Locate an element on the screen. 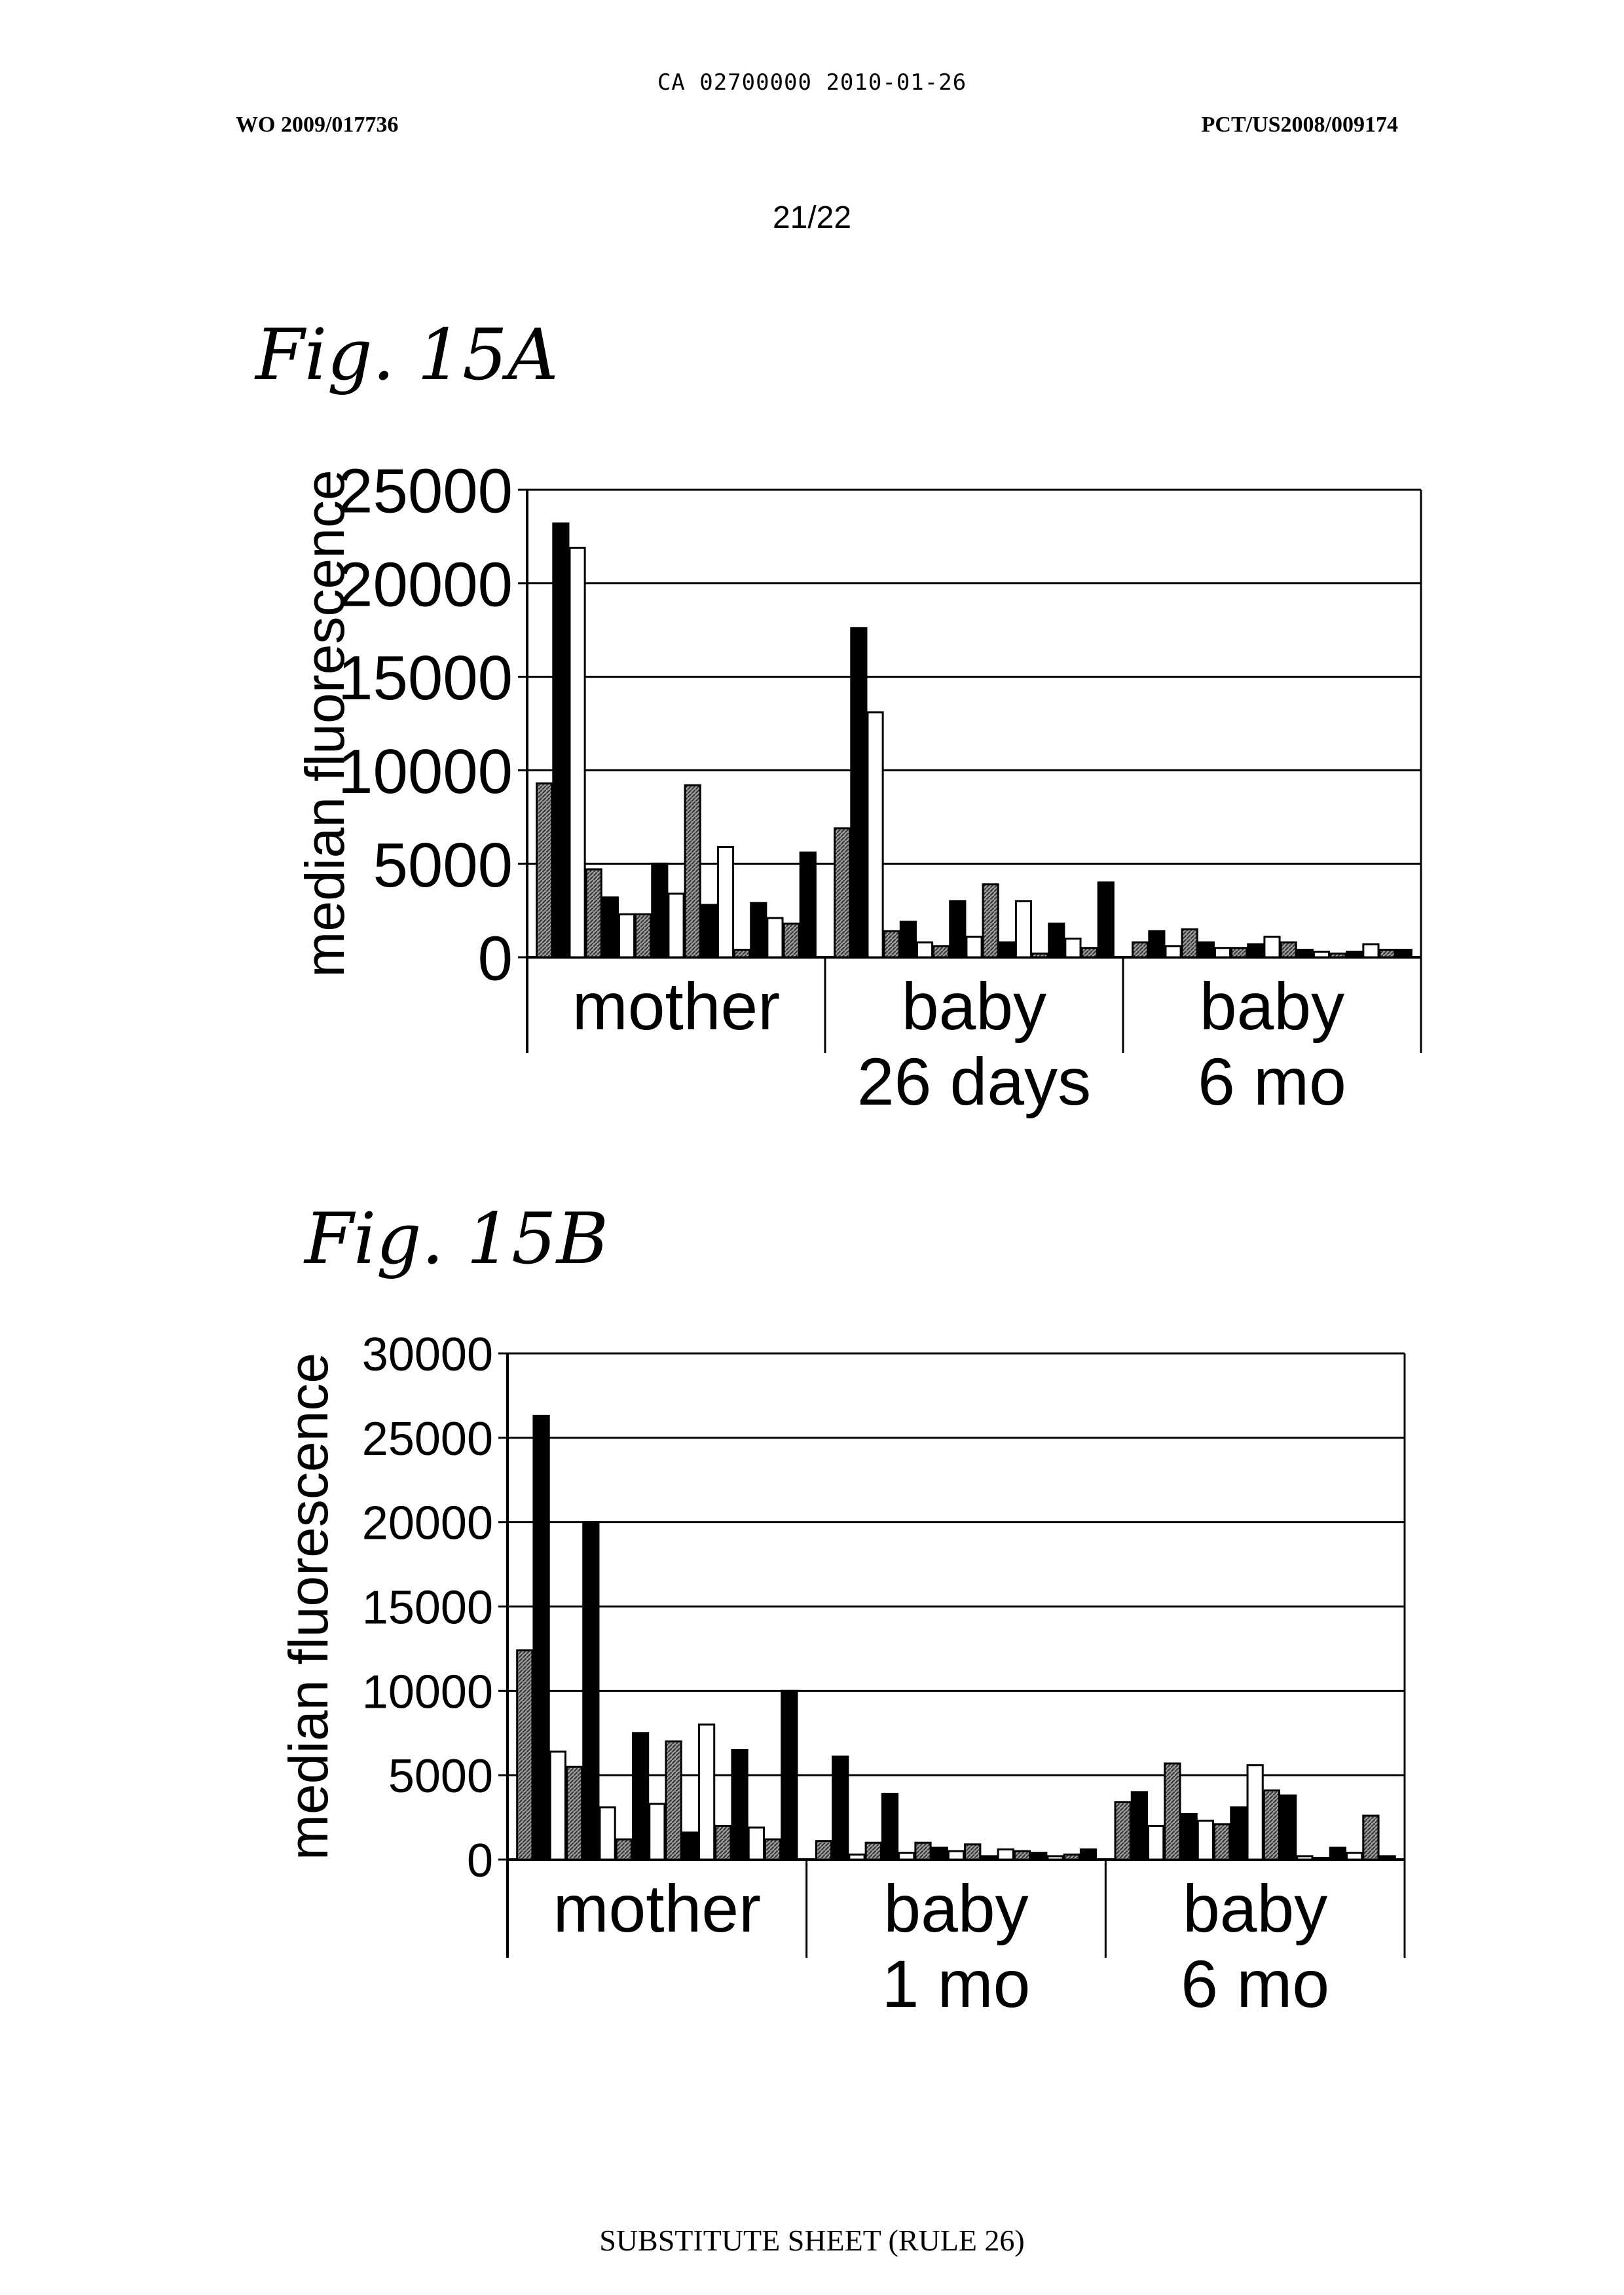  y-tick-label: 10000 is located at coordinates (427, 1692).